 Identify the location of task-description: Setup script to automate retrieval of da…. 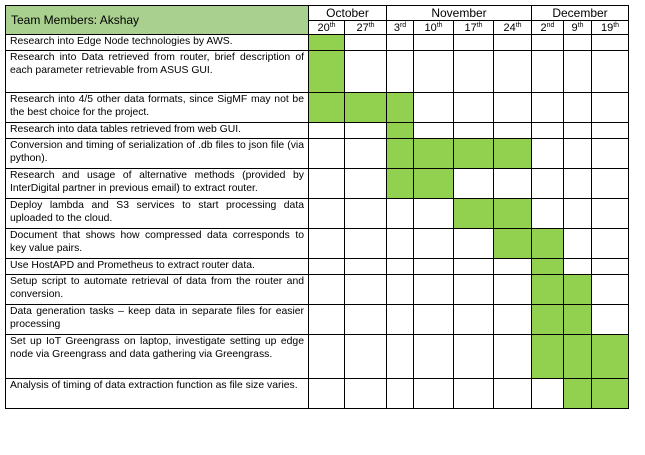
(157, 289).